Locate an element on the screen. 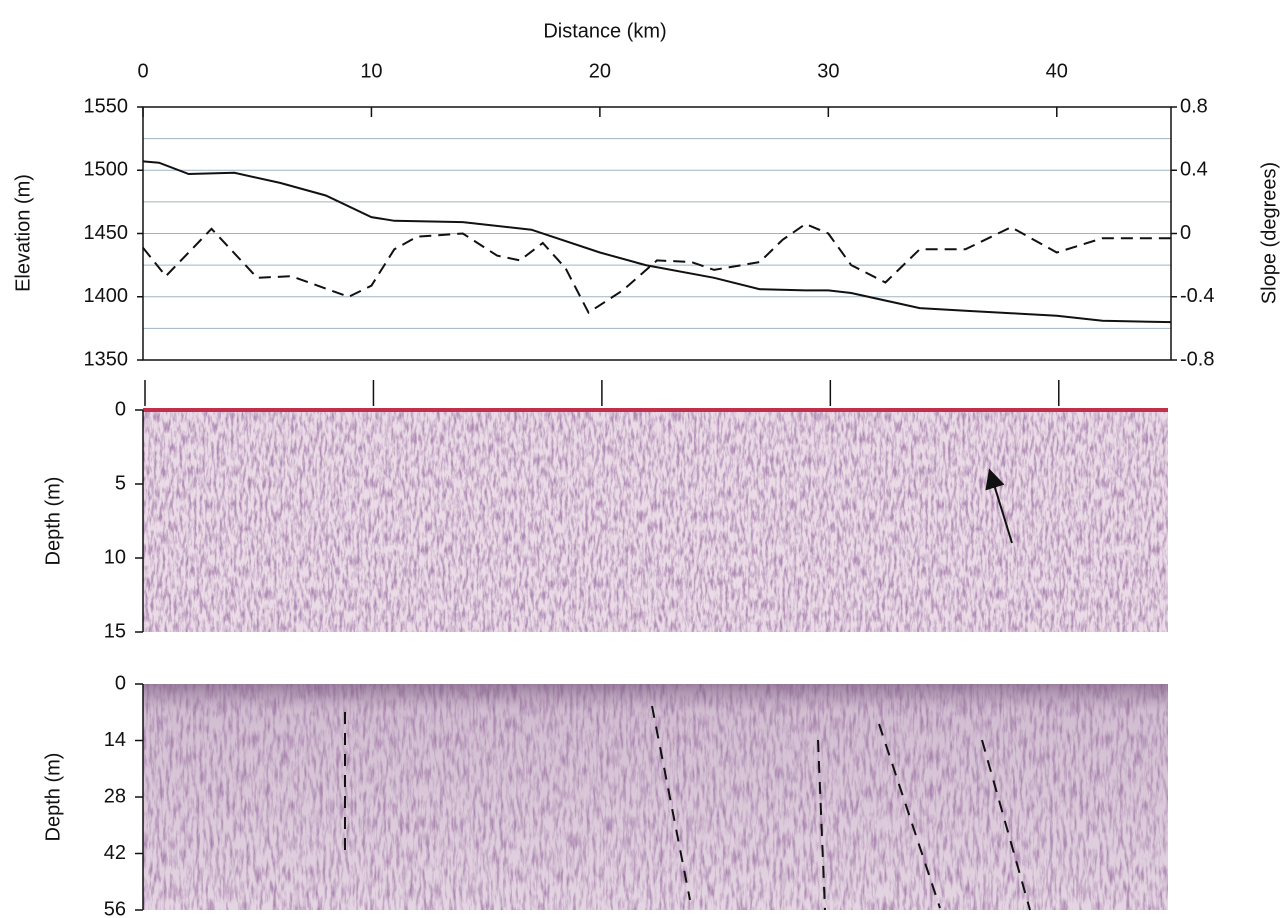  y-tick-label: 42 is located at coordinates (115, 853).